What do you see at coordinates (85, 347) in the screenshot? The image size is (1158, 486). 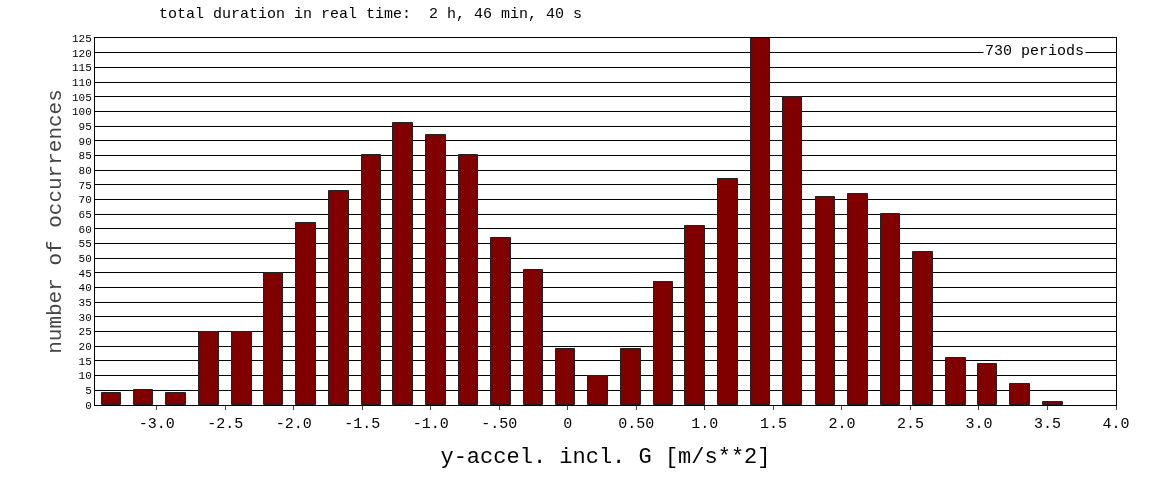 I see `y-tick-label: 20` at bounding box center [85, 347].